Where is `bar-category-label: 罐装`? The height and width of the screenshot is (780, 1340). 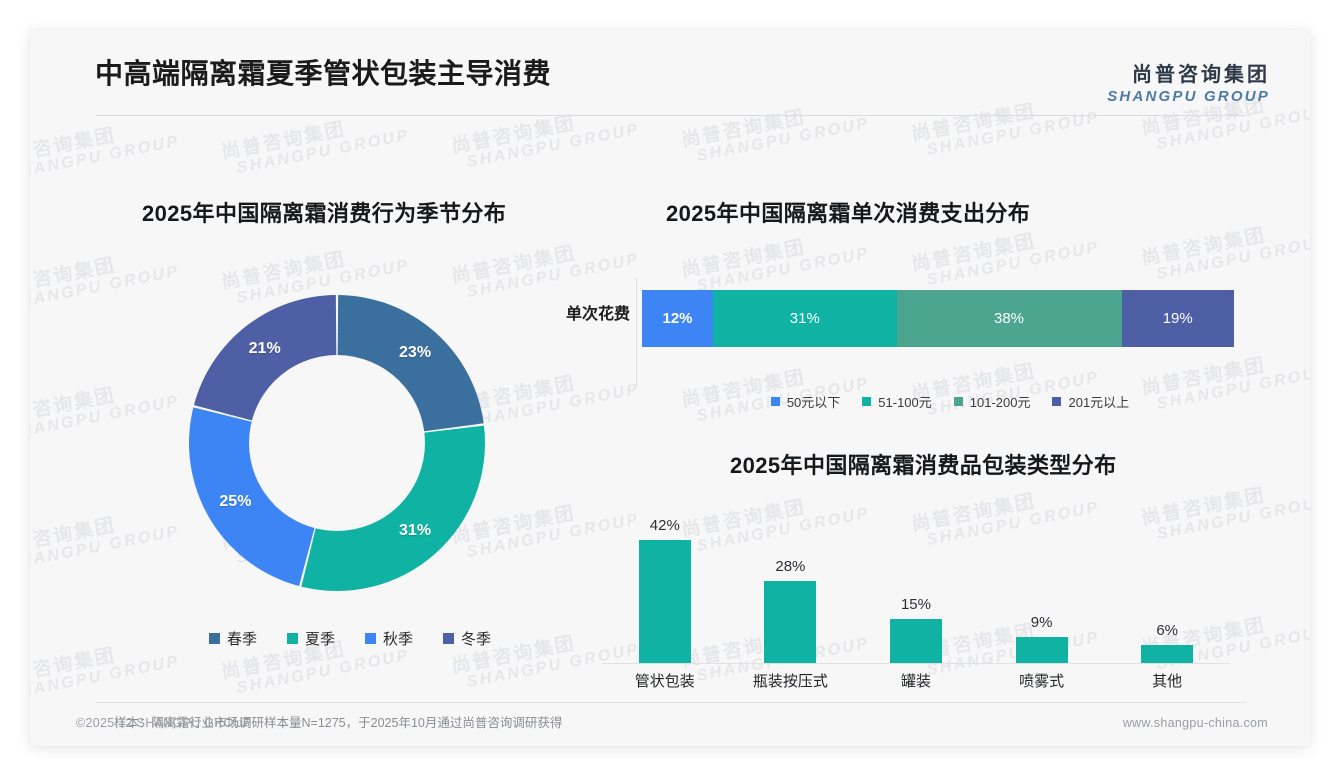 bar-category-label: 罐装 is located at coordinates (915, 681).